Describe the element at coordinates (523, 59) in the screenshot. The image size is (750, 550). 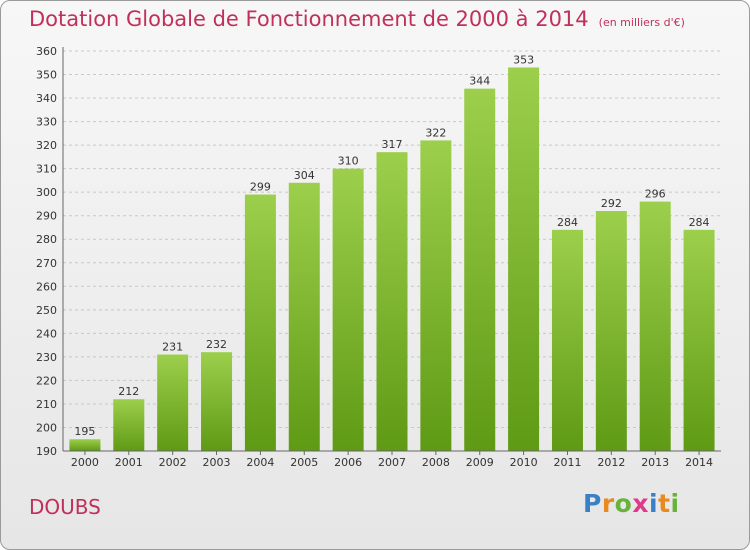
I see `data-label-2010: 353` at that location.